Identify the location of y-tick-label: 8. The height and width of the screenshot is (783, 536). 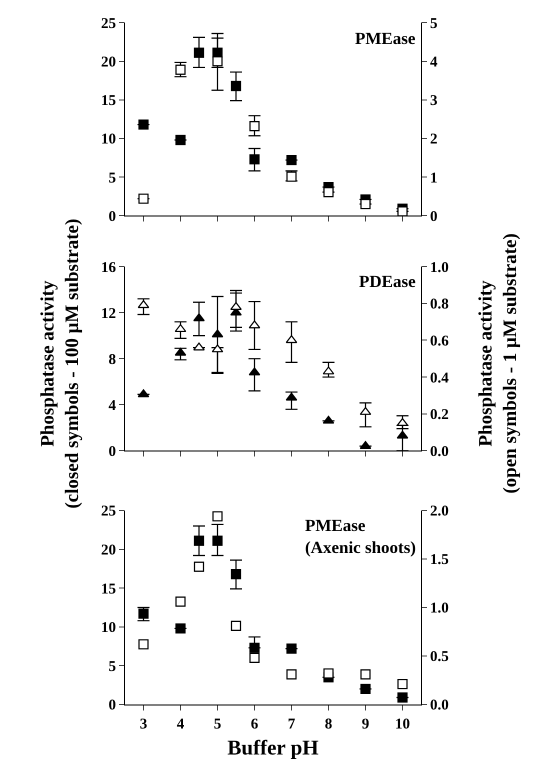
(112, 360).